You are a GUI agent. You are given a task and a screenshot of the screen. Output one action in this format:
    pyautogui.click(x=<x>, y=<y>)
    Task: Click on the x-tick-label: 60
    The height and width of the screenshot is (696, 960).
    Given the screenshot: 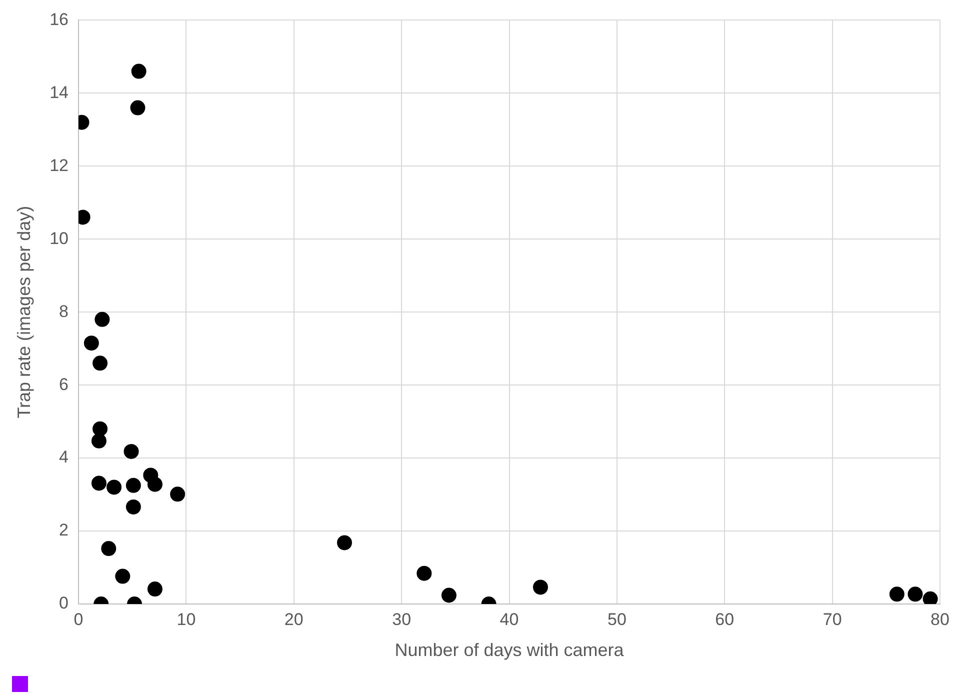 What is the action you would take?
    pyautogui.click(x=724, y=619)
    